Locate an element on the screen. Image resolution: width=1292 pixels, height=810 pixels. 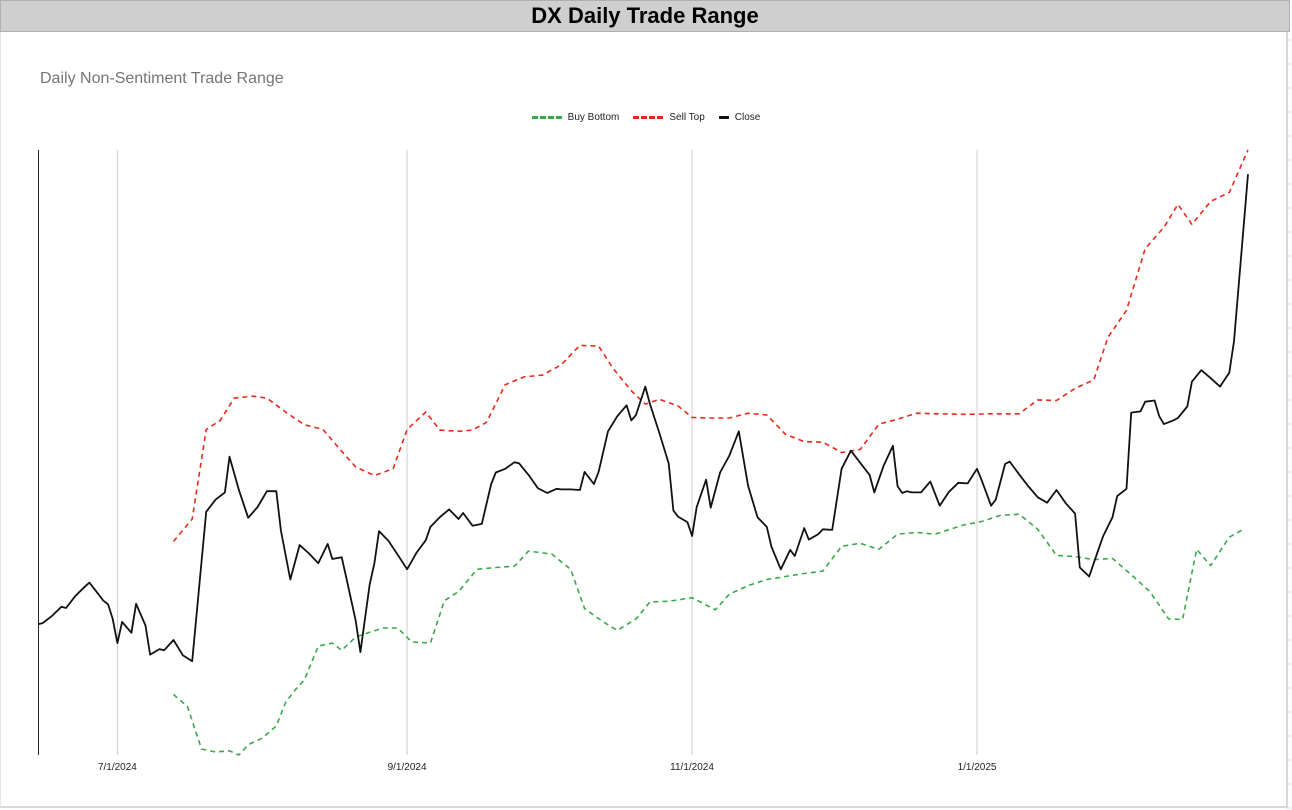
chart-subtitle: Daily Non-Sentiment Trade Range is located at coordinates (162, 78).